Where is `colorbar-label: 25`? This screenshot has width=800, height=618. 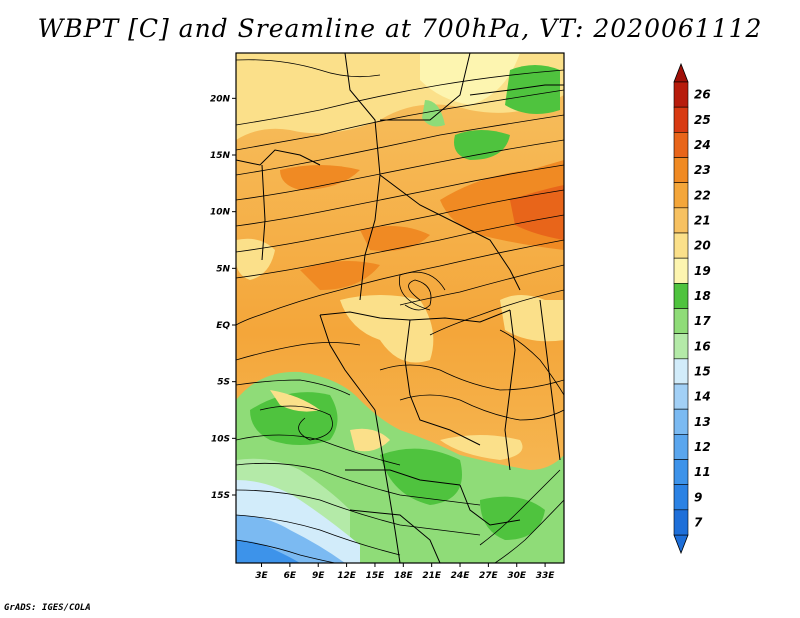
colorbar-label: 25 is located at coordinates (702, 120).